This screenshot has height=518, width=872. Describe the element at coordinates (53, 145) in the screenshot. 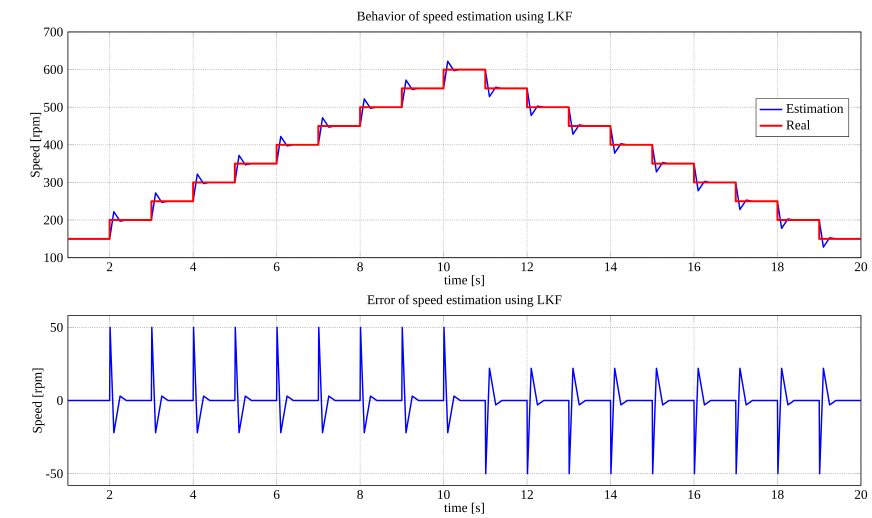

I see `y-tick-label: 400` at that location.